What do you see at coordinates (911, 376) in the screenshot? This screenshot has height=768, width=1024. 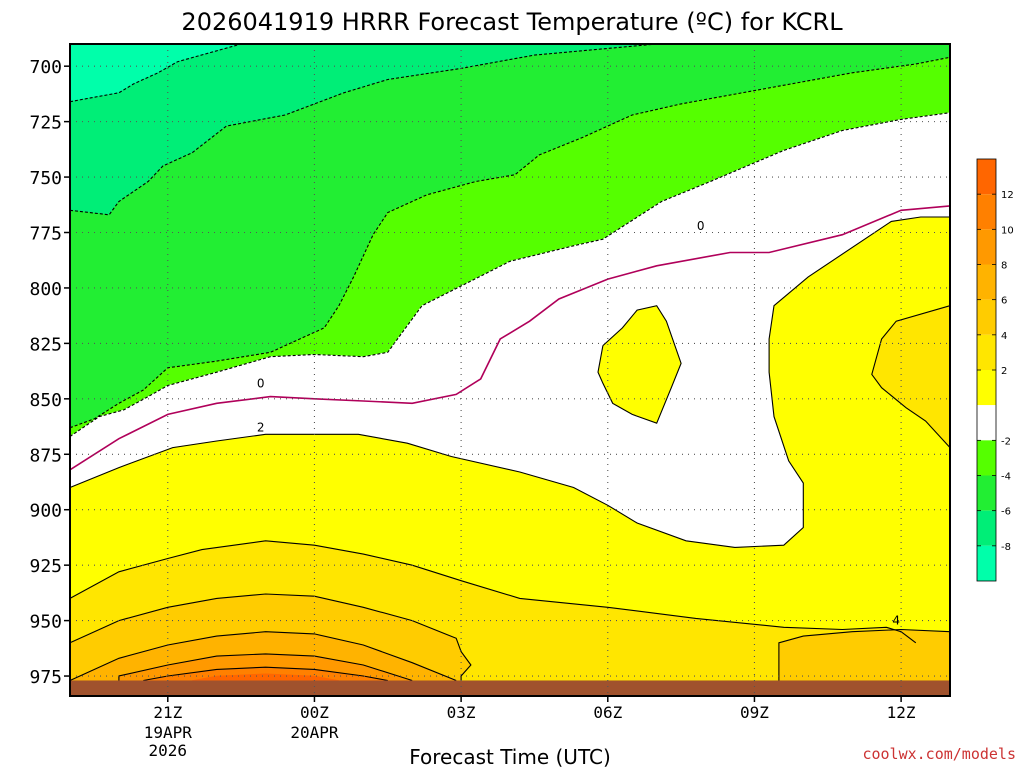 I see `contour-line-island-right` at bounding box center [911, 376].